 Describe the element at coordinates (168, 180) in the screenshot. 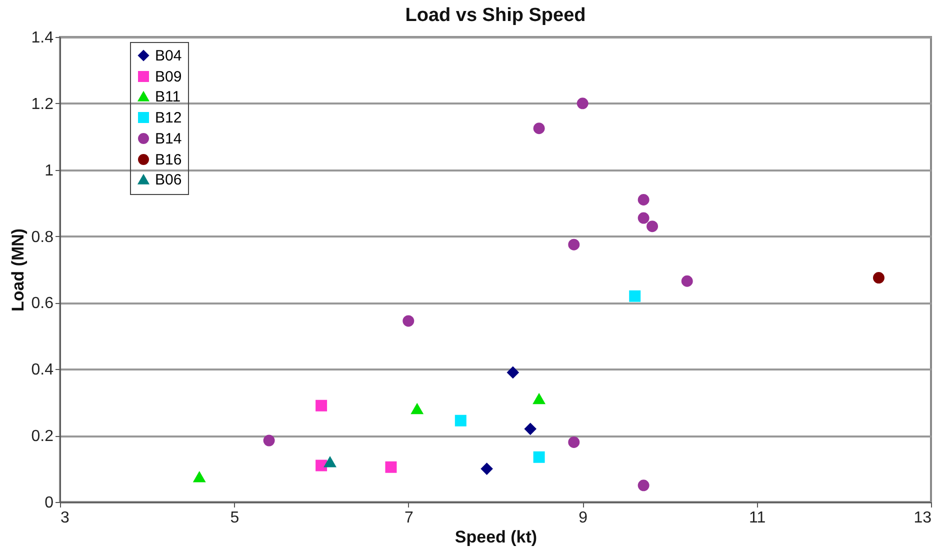

I see `legend-label: B06` at that location.